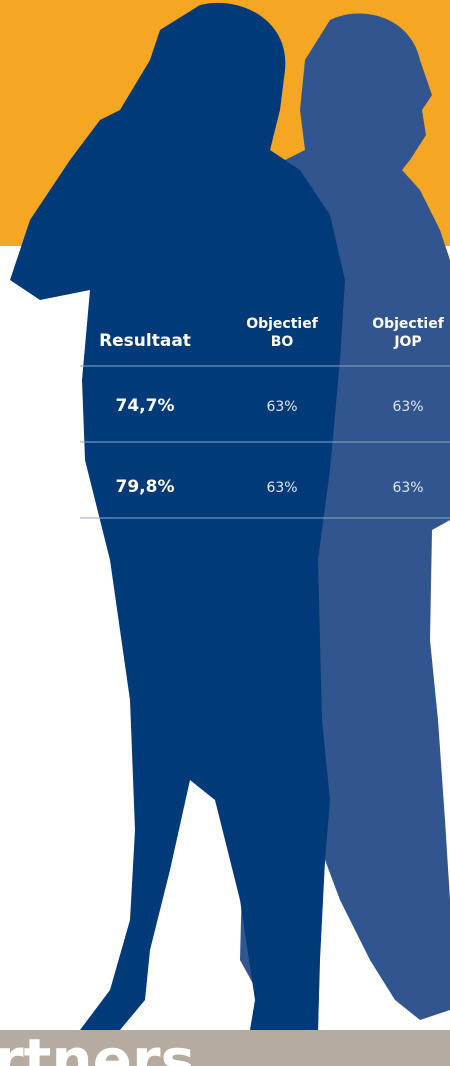  What do you see at coordinates (225, 1048) in the screenshot?
I see `gray-band` at bounding box center [225, 1048].